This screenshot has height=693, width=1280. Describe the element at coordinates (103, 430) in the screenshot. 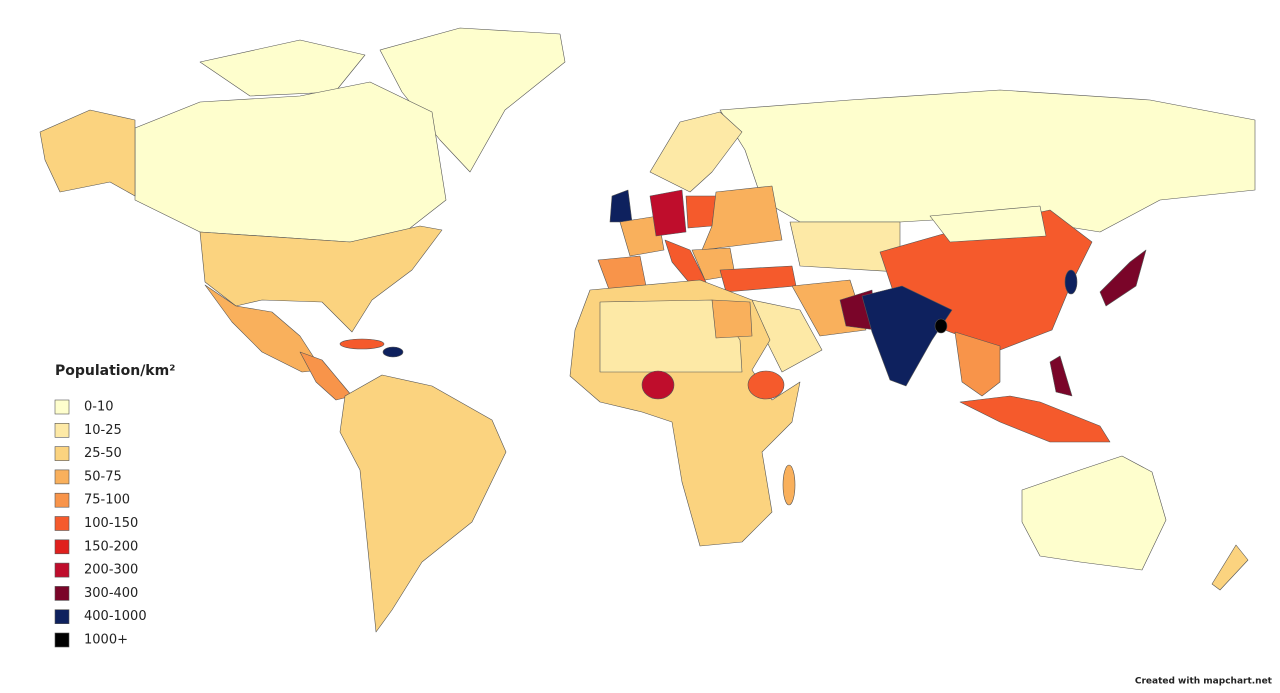

I see `legend-label: 10-25` at that location.